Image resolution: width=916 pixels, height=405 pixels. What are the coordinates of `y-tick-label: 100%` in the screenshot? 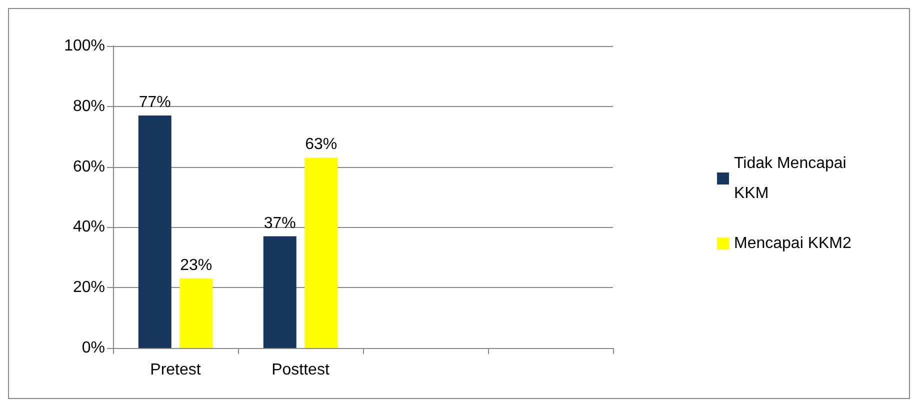 It's located at (84, 46).